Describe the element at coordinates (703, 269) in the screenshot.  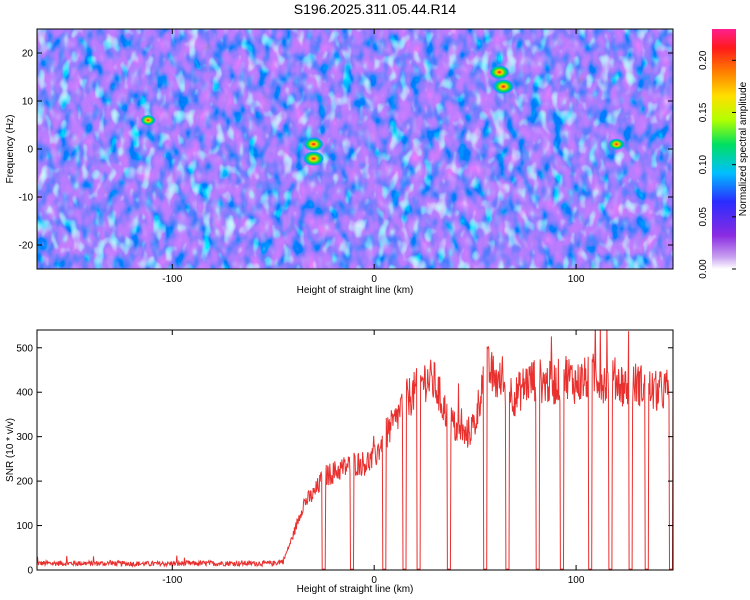
I see `colorbar-tick-label: 0.00` at that location.